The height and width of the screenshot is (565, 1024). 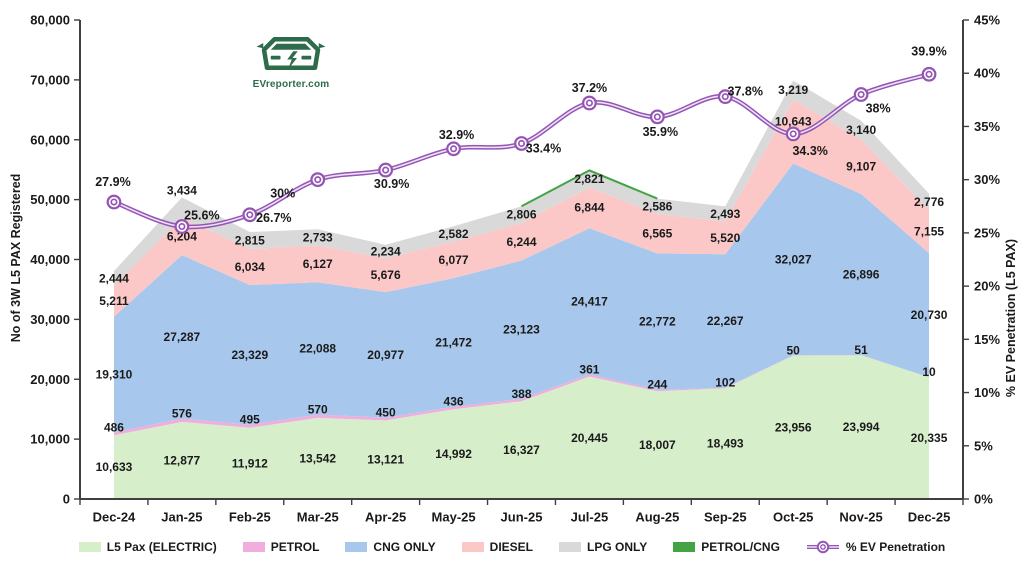 I want to click on y-left-tick-label: 60,000, so click(x=50, y=139).